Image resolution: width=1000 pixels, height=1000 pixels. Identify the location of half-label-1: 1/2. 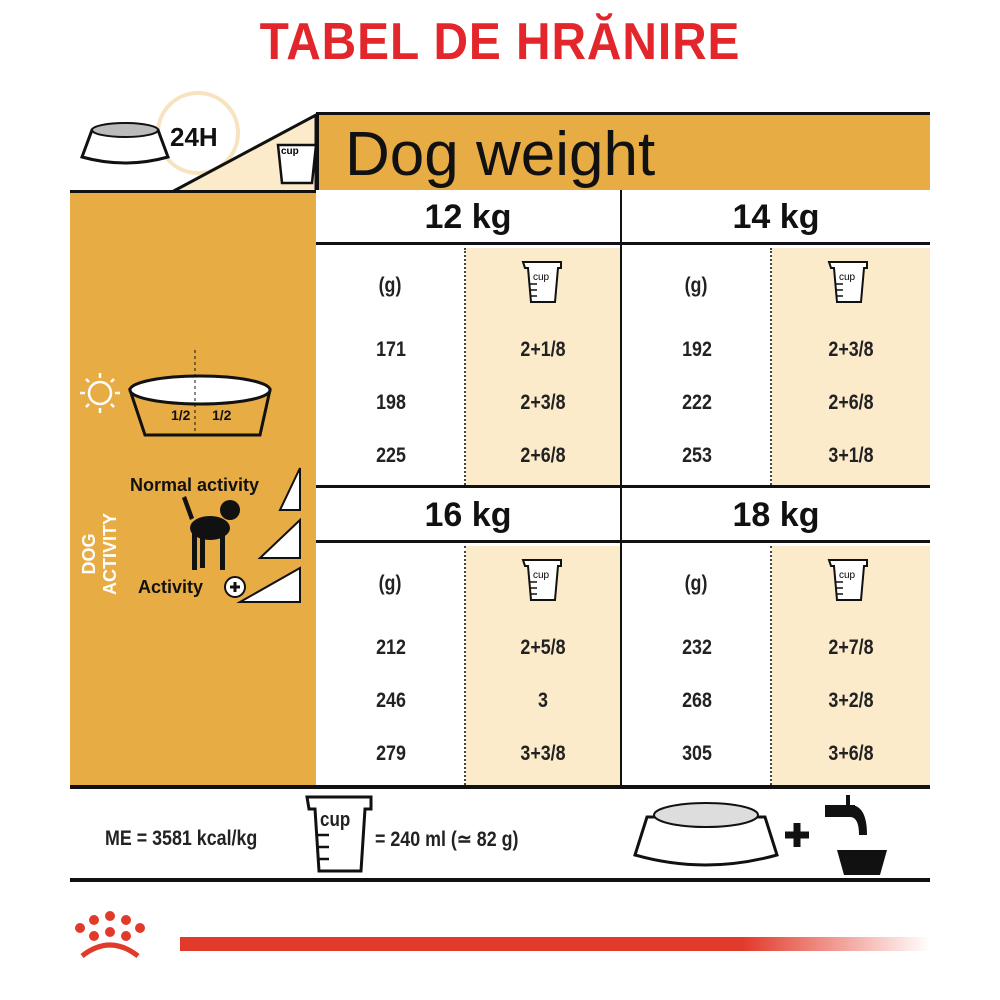
(181, 415).